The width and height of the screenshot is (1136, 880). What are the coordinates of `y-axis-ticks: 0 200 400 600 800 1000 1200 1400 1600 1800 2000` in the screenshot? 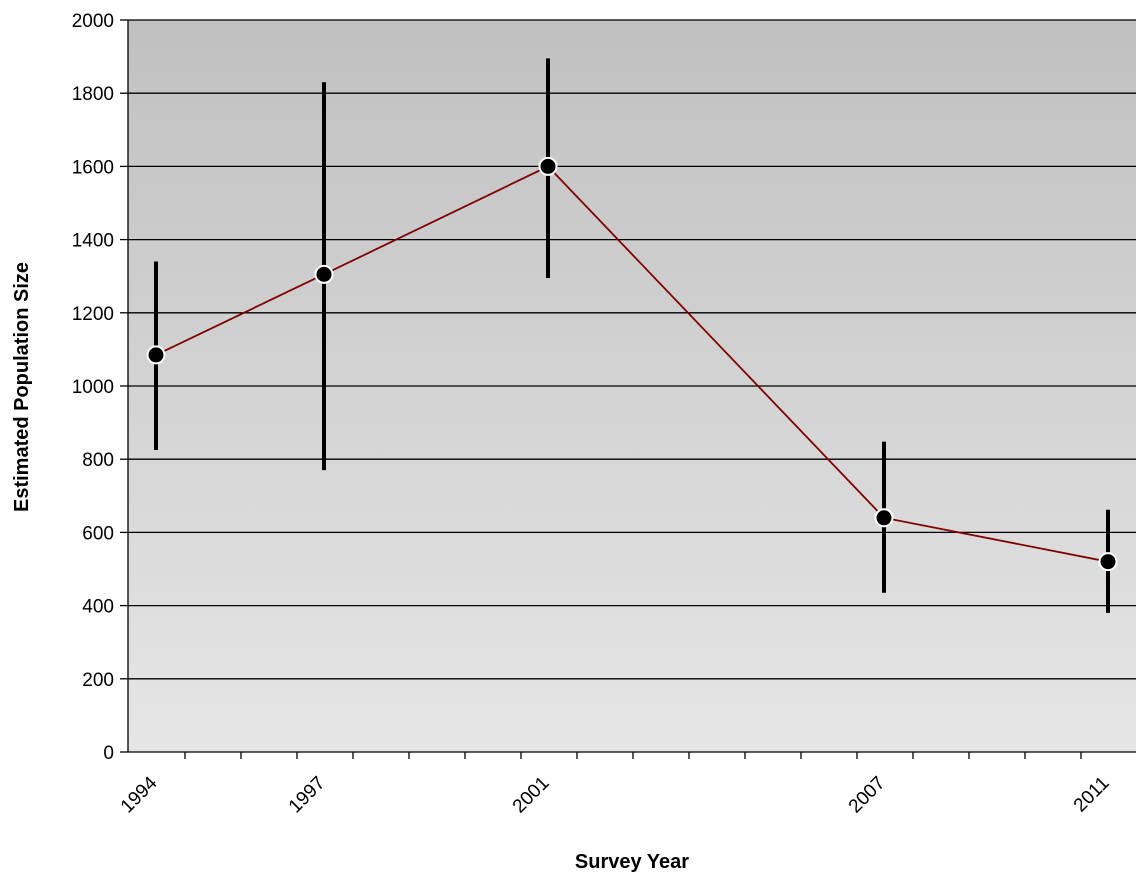 It's located at (100, 387).